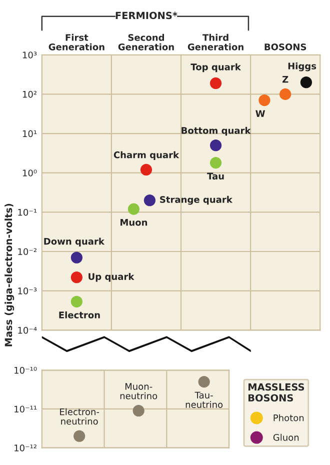  Describe the element at coordinates (9, 275) in the screenshot. I see `y-axis-title: Mass (giga-electron-volts)` at that location.